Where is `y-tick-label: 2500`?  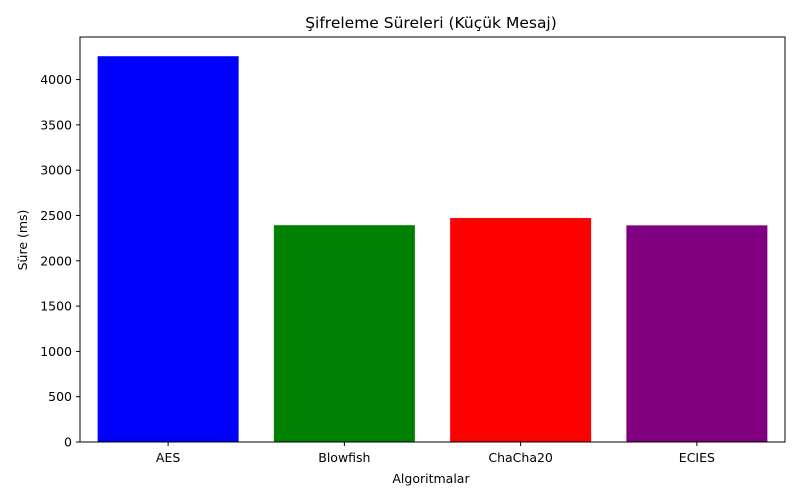
y-tick-label: 2500 is located at coordinates (56, 215).